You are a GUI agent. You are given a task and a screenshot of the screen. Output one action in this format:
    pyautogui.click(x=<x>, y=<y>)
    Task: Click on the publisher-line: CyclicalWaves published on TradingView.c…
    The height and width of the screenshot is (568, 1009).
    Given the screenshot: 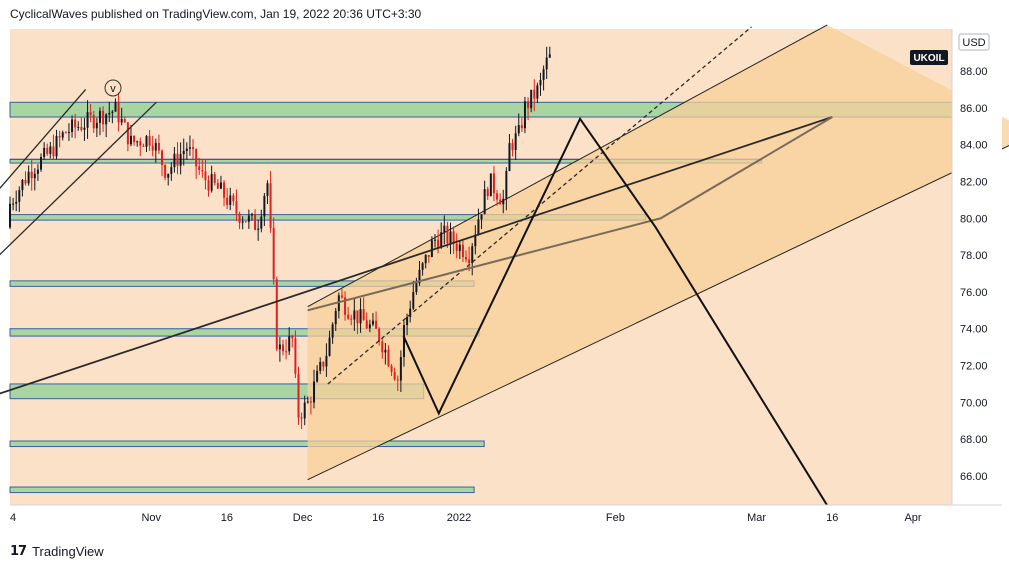 What is the action you would take?
    pyautogui.click(x=216, y=14)
    